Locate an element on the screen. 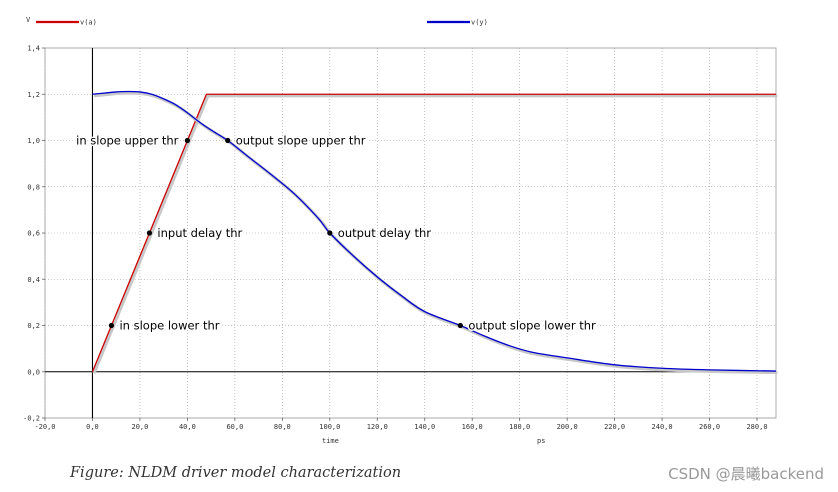 Image resolution: width=838 pixels, height=492 pixels. x-tick-label: 100,0 is located at coordinates (329, 427).